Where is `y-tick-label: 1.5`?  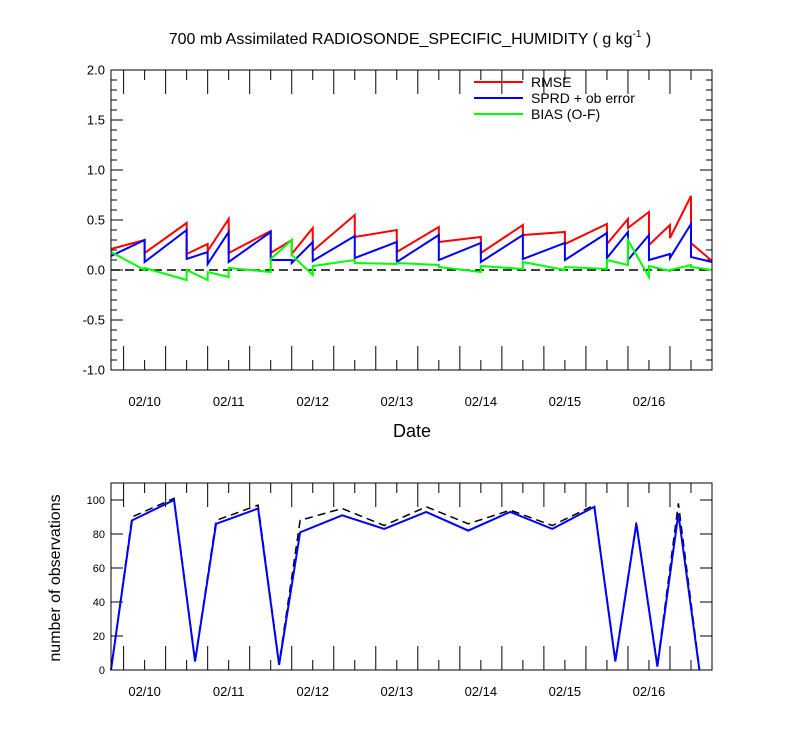
y-tick-label: 1.5 is located at coordinates (96, 120).